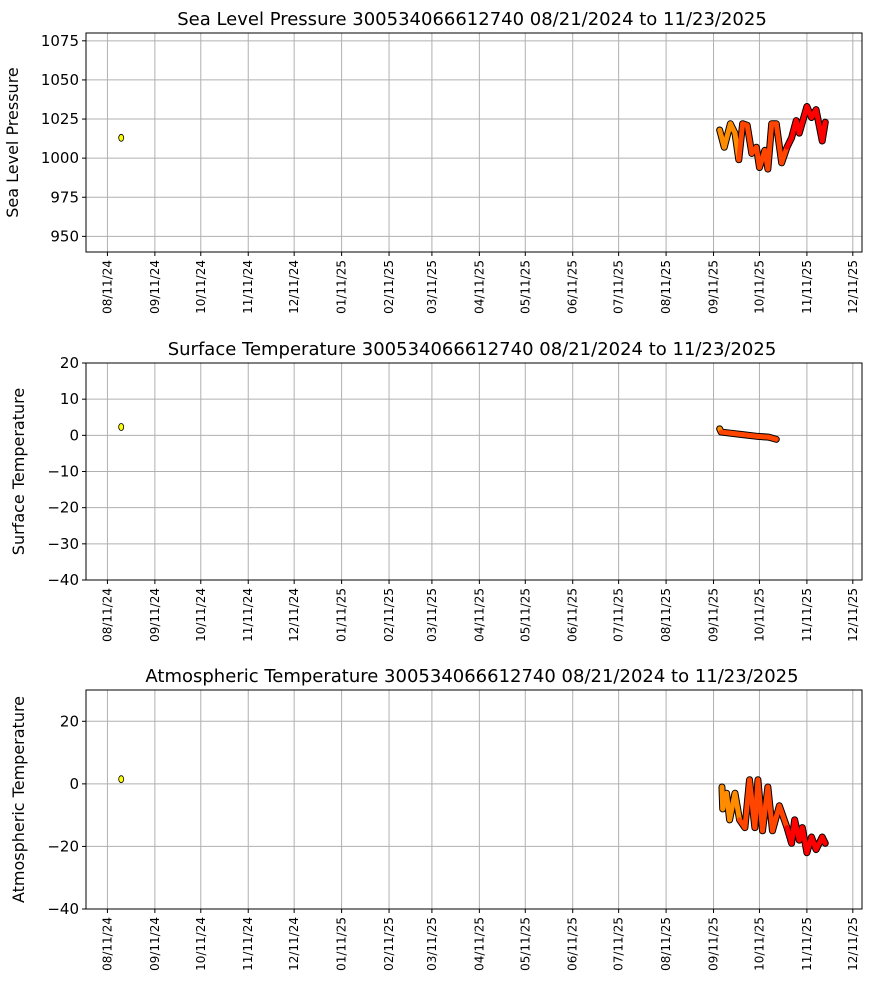 The image size is (872, 992). Describe the element at coordinates (60, 119) in the screenshot. I see `y-tick-label: 1025` at that location.